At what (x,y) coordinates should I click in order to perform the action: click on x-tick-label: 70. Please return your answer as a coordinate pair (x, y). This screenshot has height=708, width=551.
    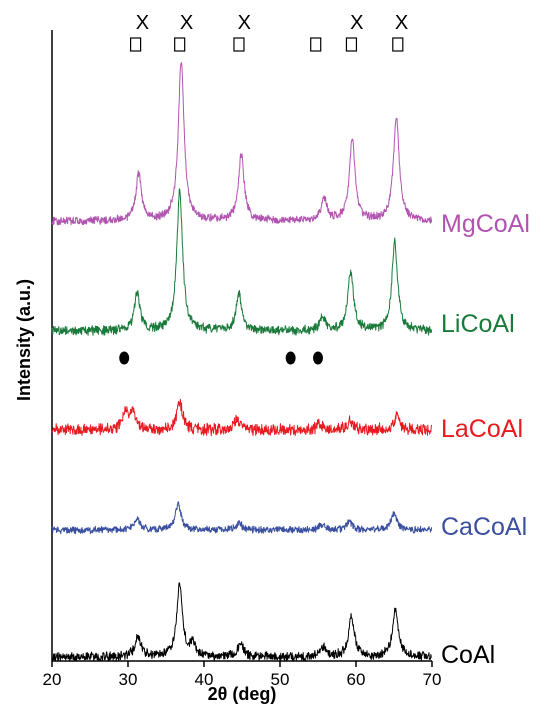
    Looking at the image, I should click on (432, 679).